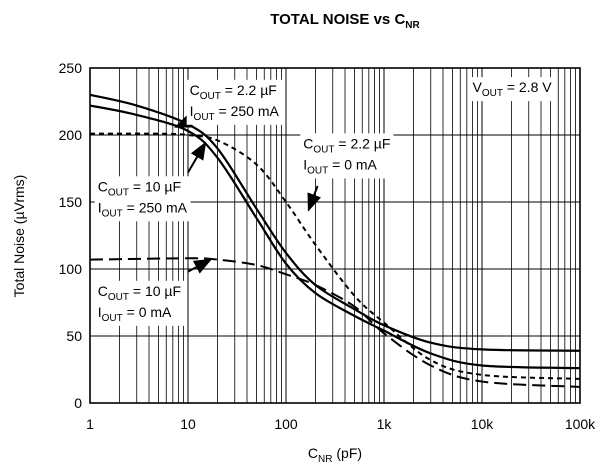 This screenshot has height=466, width=601. Describe the element at coordinates (19, 236) in the screenshot. I see `y-axis-label: Total Noise (µVrms)` at that location.